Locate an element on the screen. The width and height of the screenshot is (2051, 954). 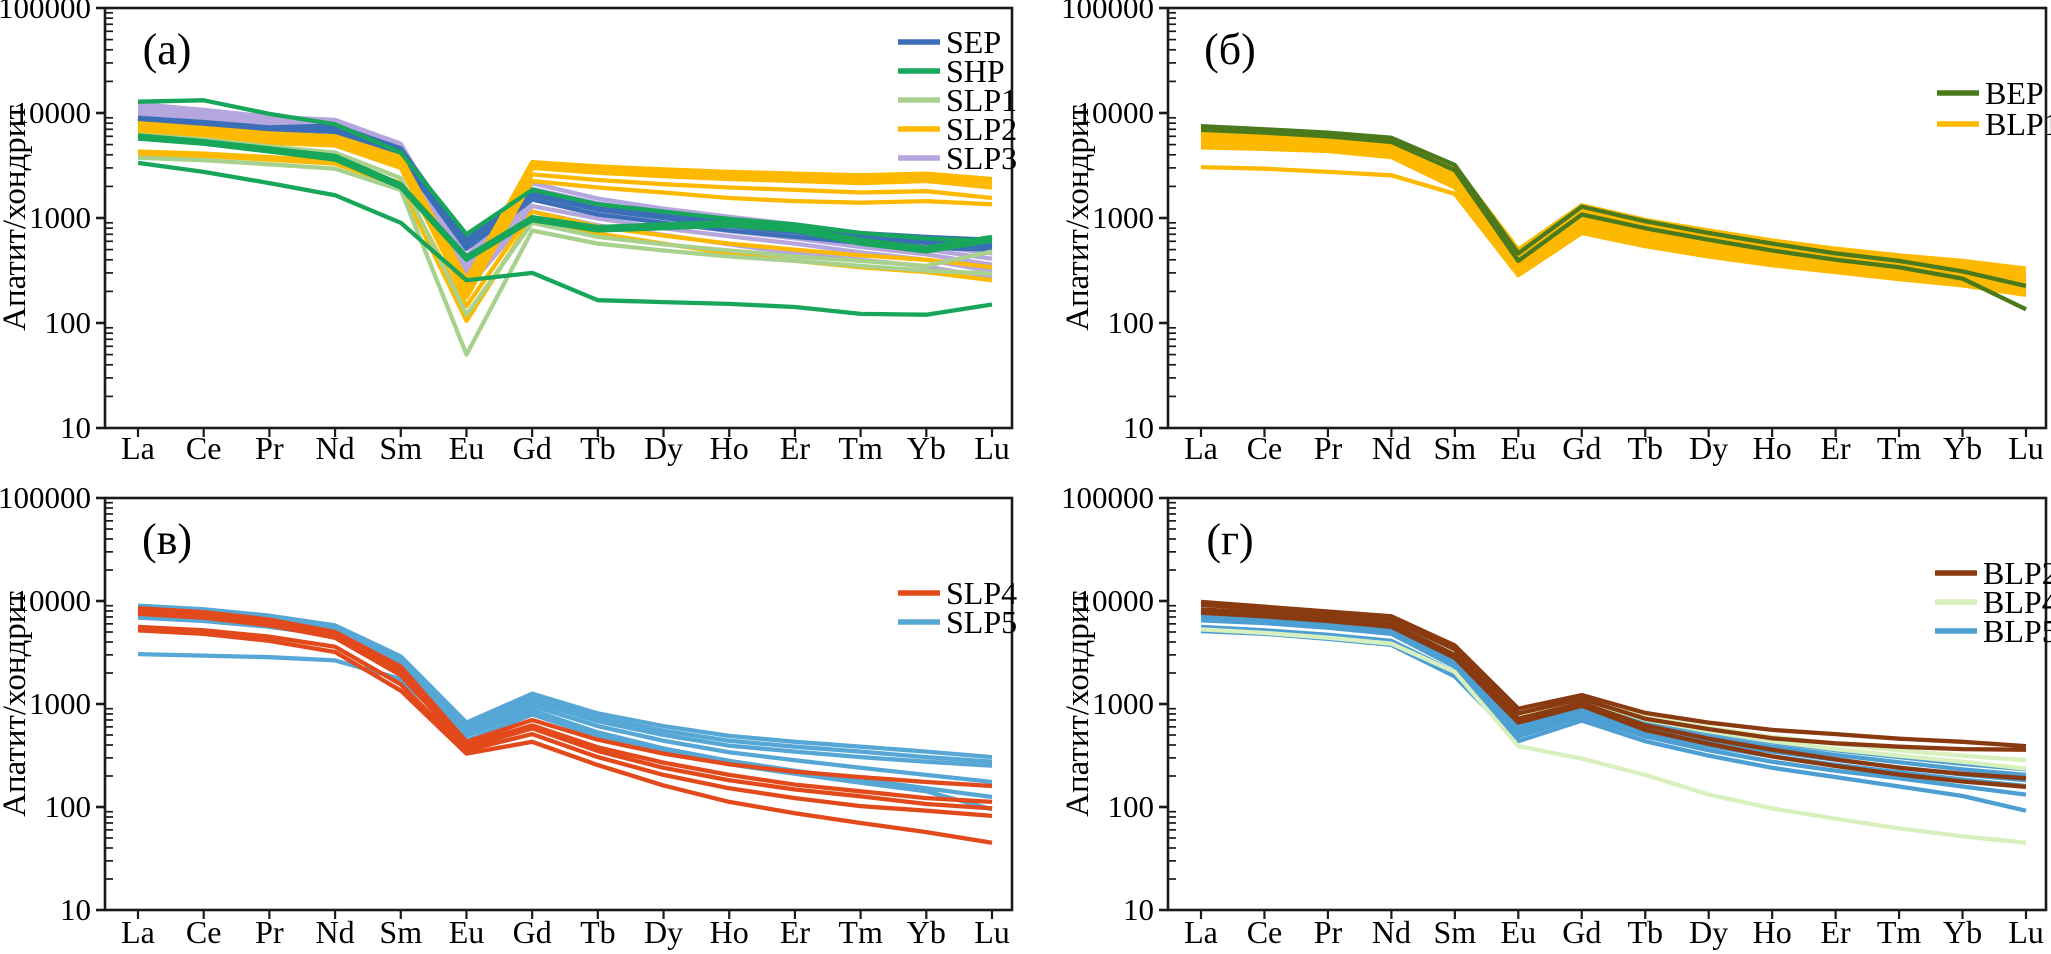
legend-label-SLP5: SLP5 is located at coordinates (981, 622).